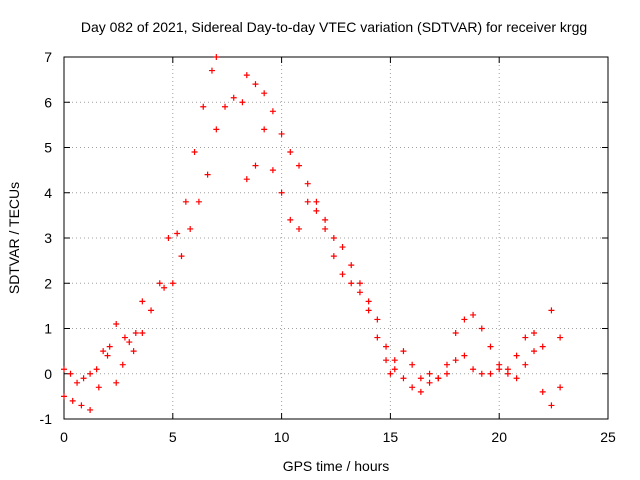  I want to click on y-tick-label: 0, so click(48, 374).